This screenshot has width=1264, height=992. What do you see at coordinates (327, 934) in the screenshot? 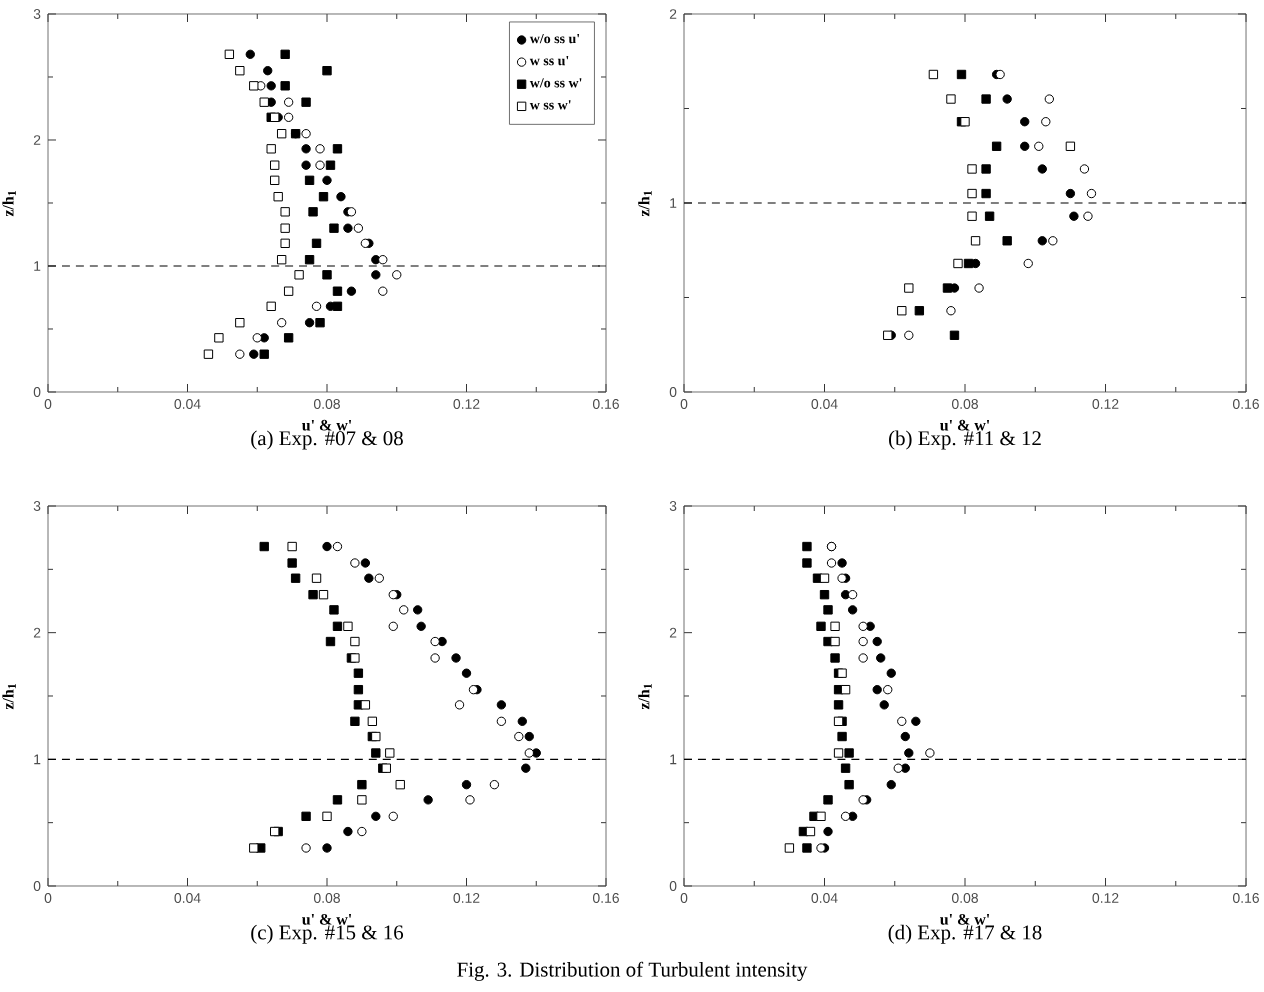
I see `text: (c) Exp. #15 & 16` at bounding box center [327, 934].